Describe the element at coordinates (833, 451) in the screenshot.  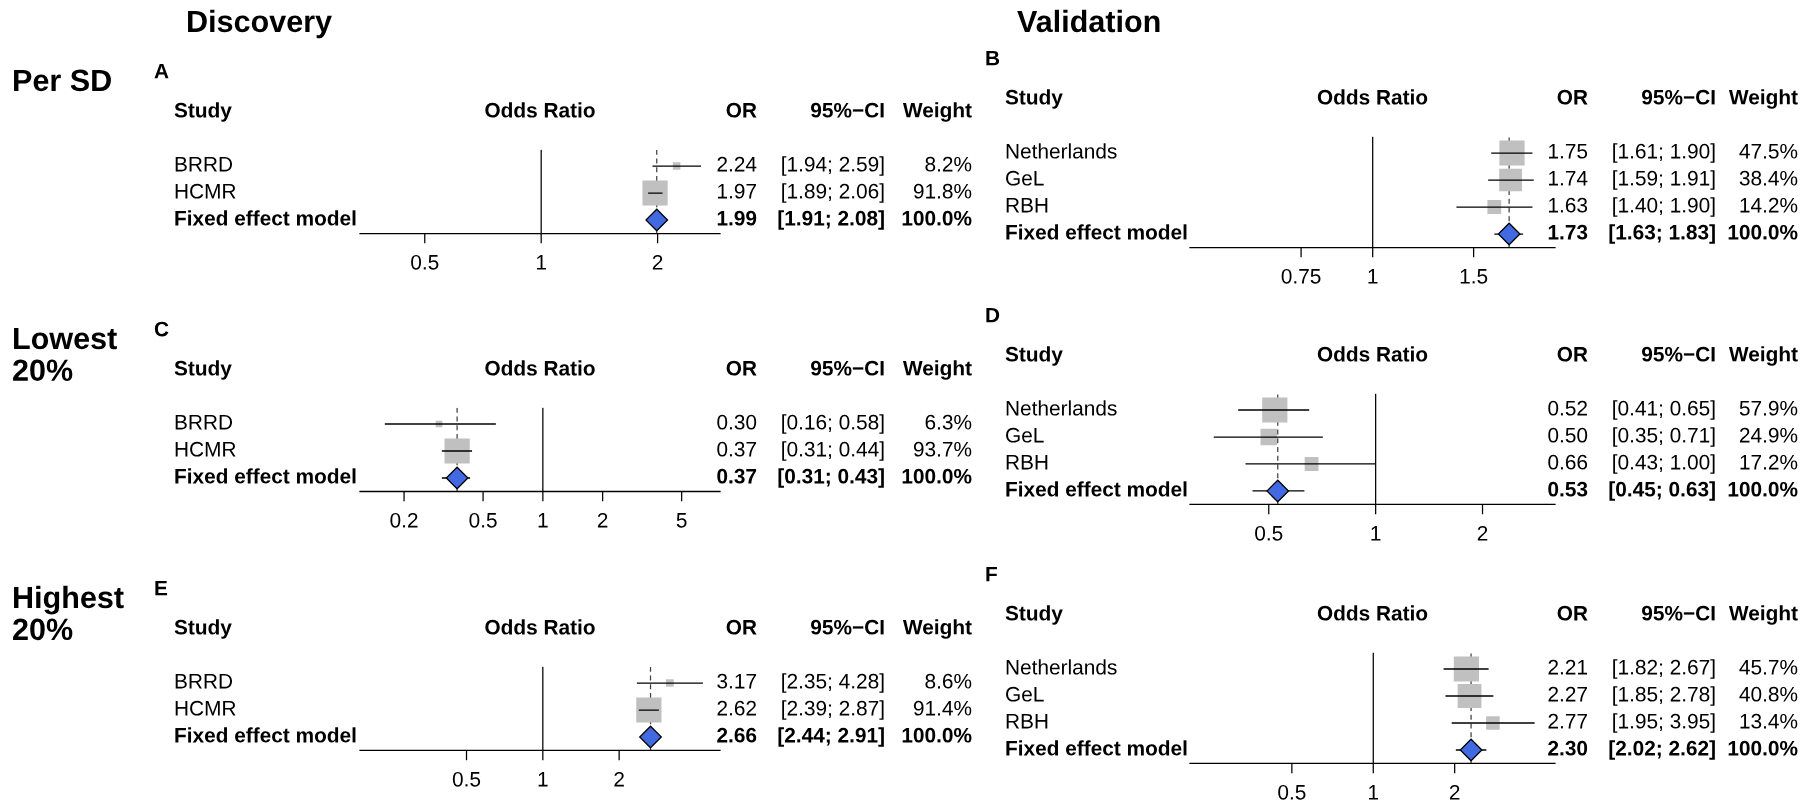
I see `text: [0.31; 0.44]` at that location.